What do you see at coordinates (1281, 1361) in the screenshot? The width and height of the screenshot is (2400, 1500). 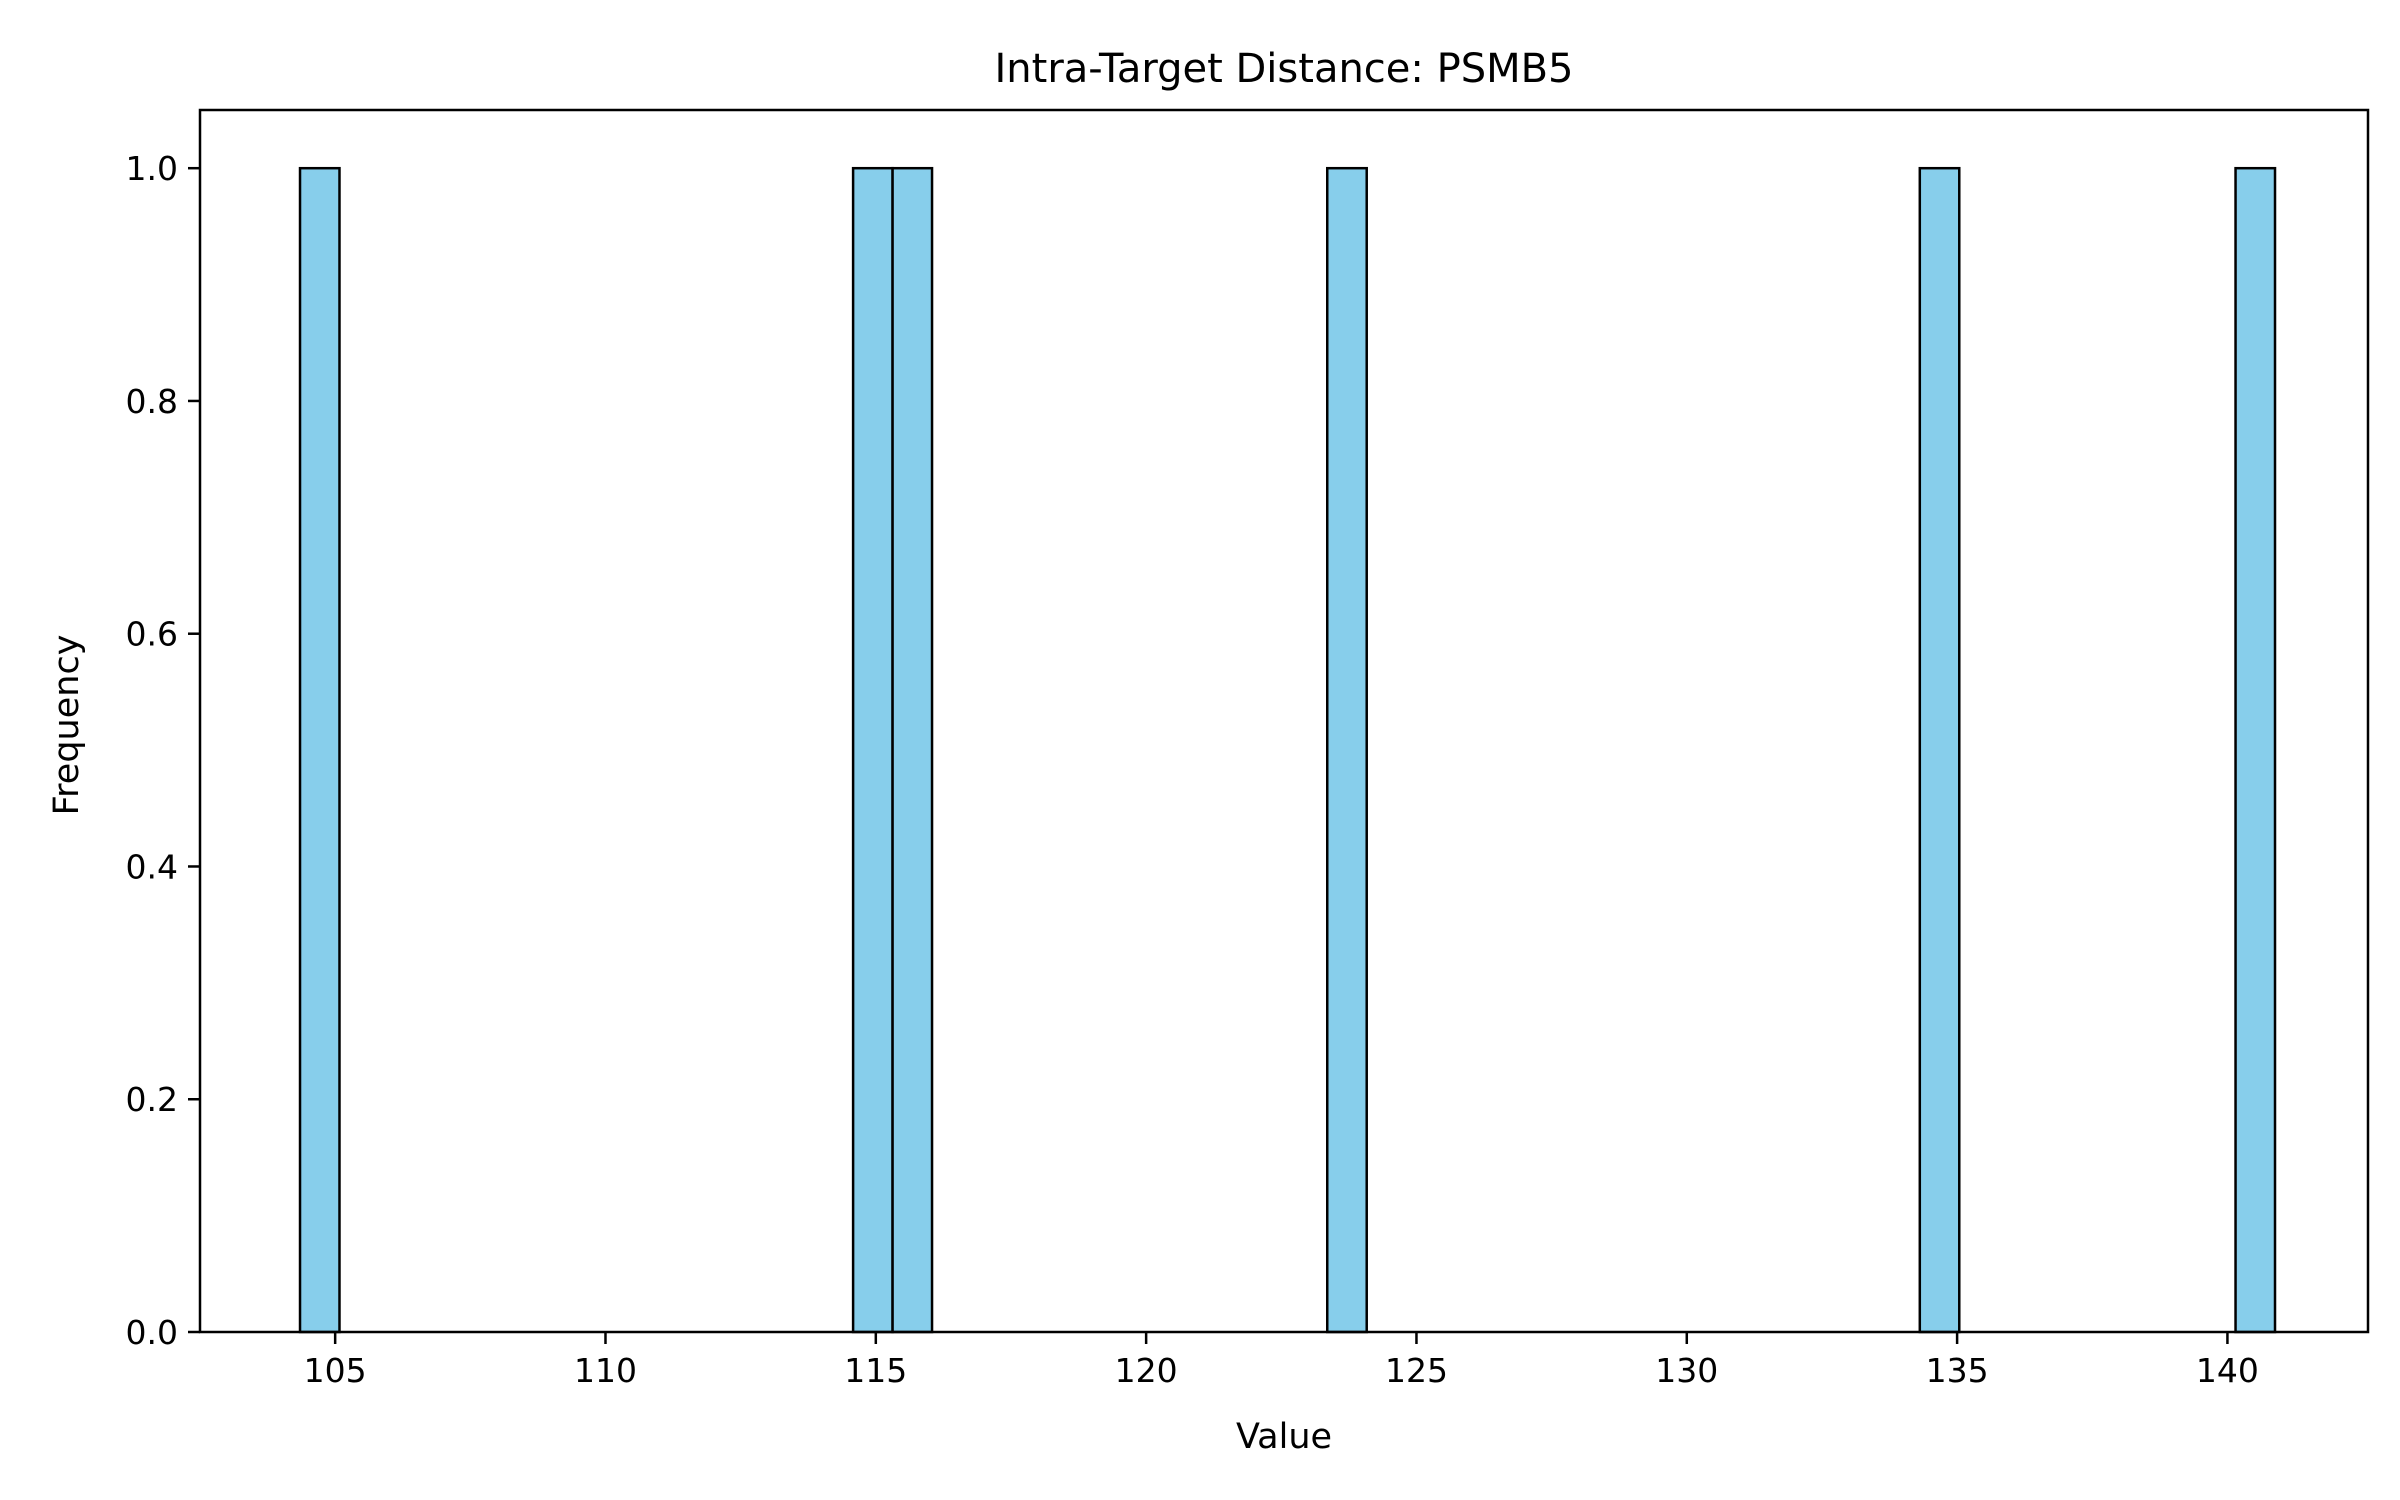 I see `x-axis-ticks: 105 110 115 120 125 130 135 140` at bounding box center [1281, 1361].